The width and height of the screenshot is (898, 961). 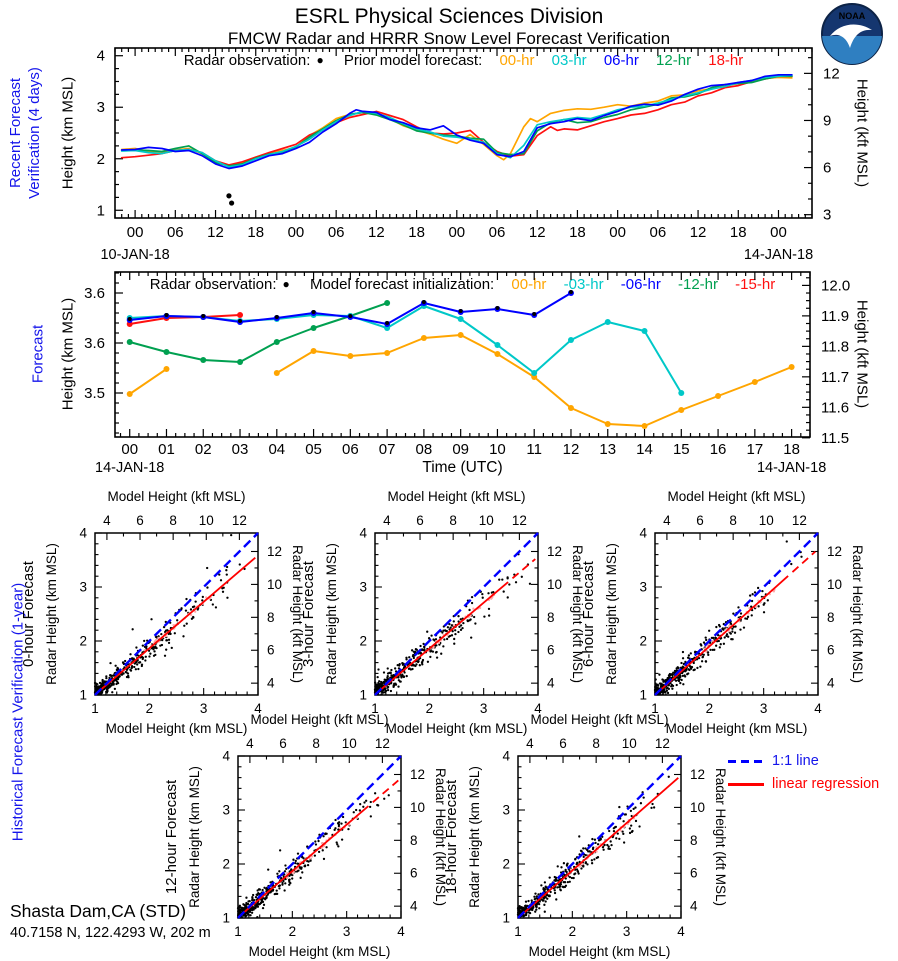 What do you see at coordinates (835, 407) in the screenshot?
I see `svg-text: 11.6` at bounding box center [835, 407].